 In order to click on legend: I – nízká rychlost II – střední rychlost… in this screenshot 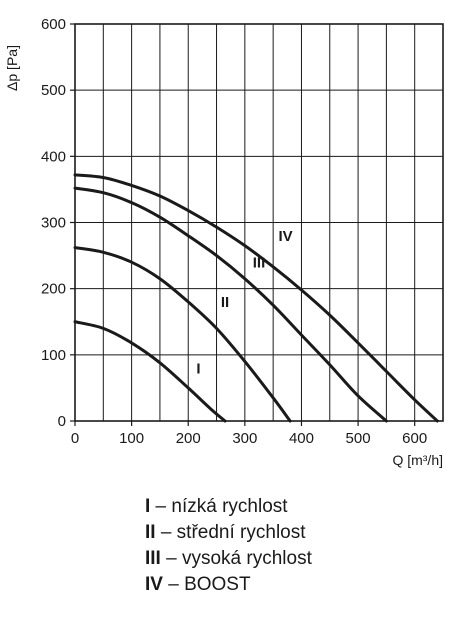, I will do `click(228, 546)`.